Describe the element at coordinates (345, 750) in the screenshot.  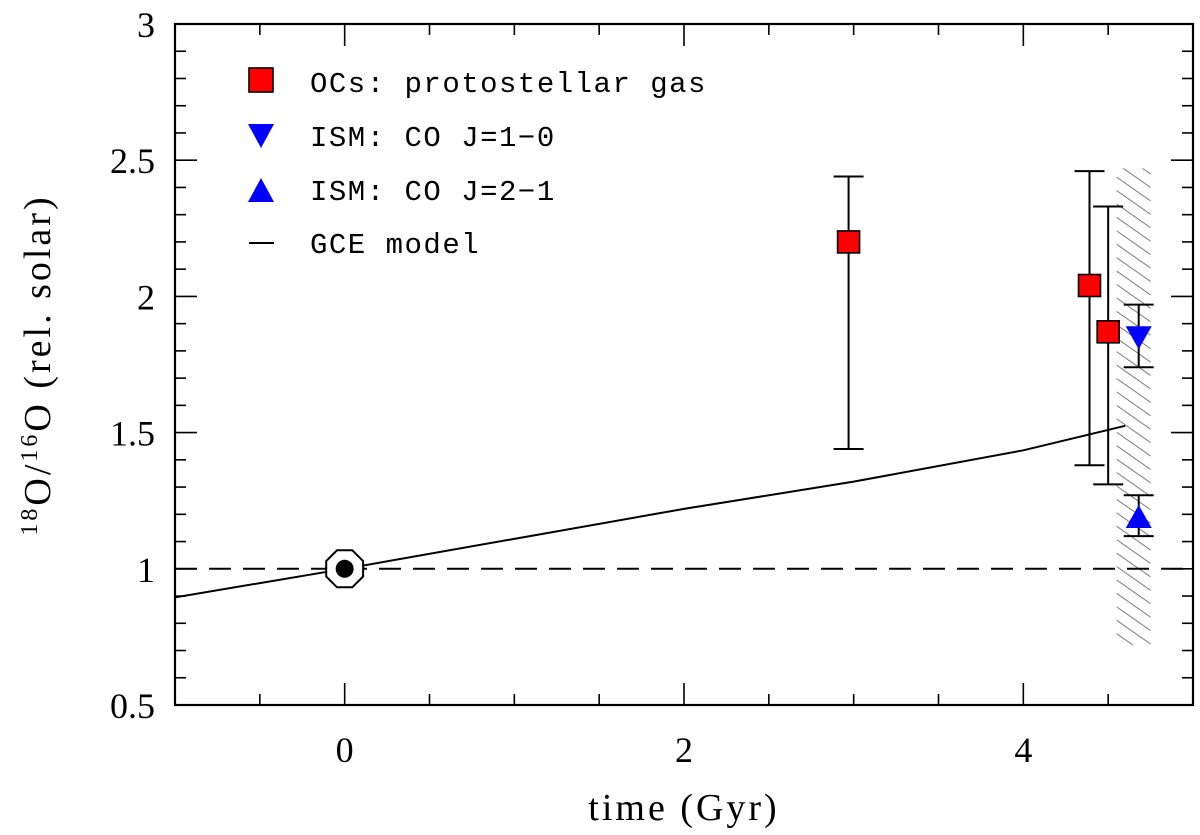
I see `x-tick-label: 0` at that location.